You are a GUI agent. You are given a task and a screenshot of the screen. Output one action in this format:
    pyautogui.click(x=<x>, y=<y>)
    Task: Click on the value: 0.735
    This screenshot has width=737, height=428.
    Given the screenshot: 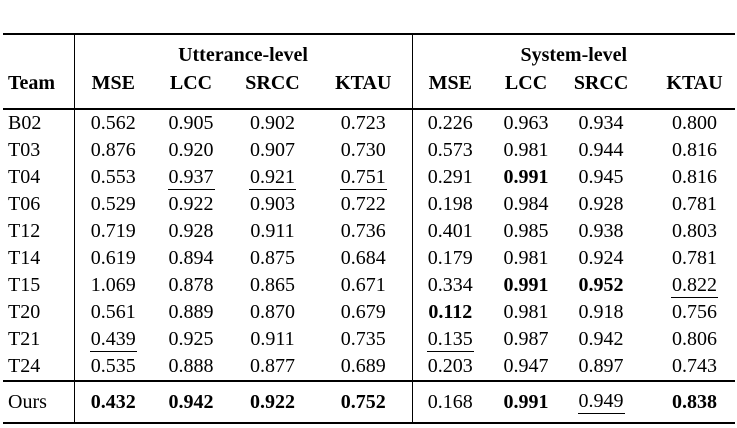 What is the action you would take?
    pyautogui.click(x=363, y=339)
    